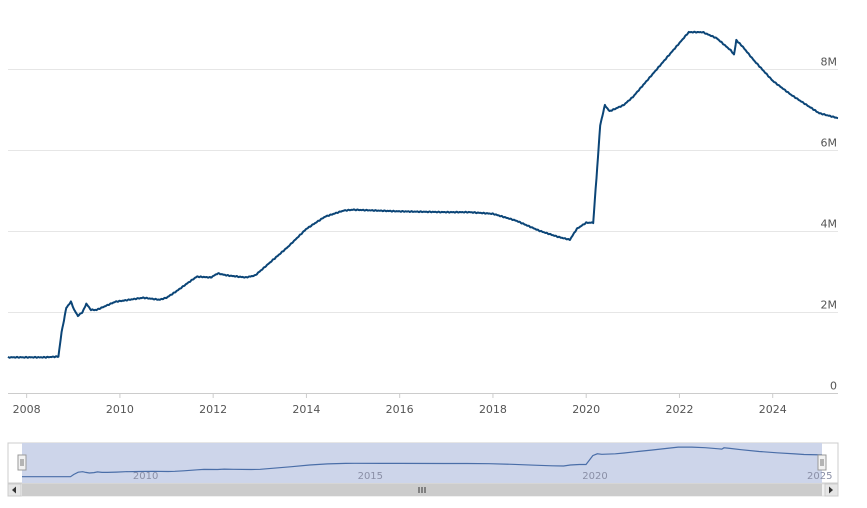 Image resolution: width=867 pixels, height=508 pixels. I want to click on arrow-left-icon, so click(14, 490).